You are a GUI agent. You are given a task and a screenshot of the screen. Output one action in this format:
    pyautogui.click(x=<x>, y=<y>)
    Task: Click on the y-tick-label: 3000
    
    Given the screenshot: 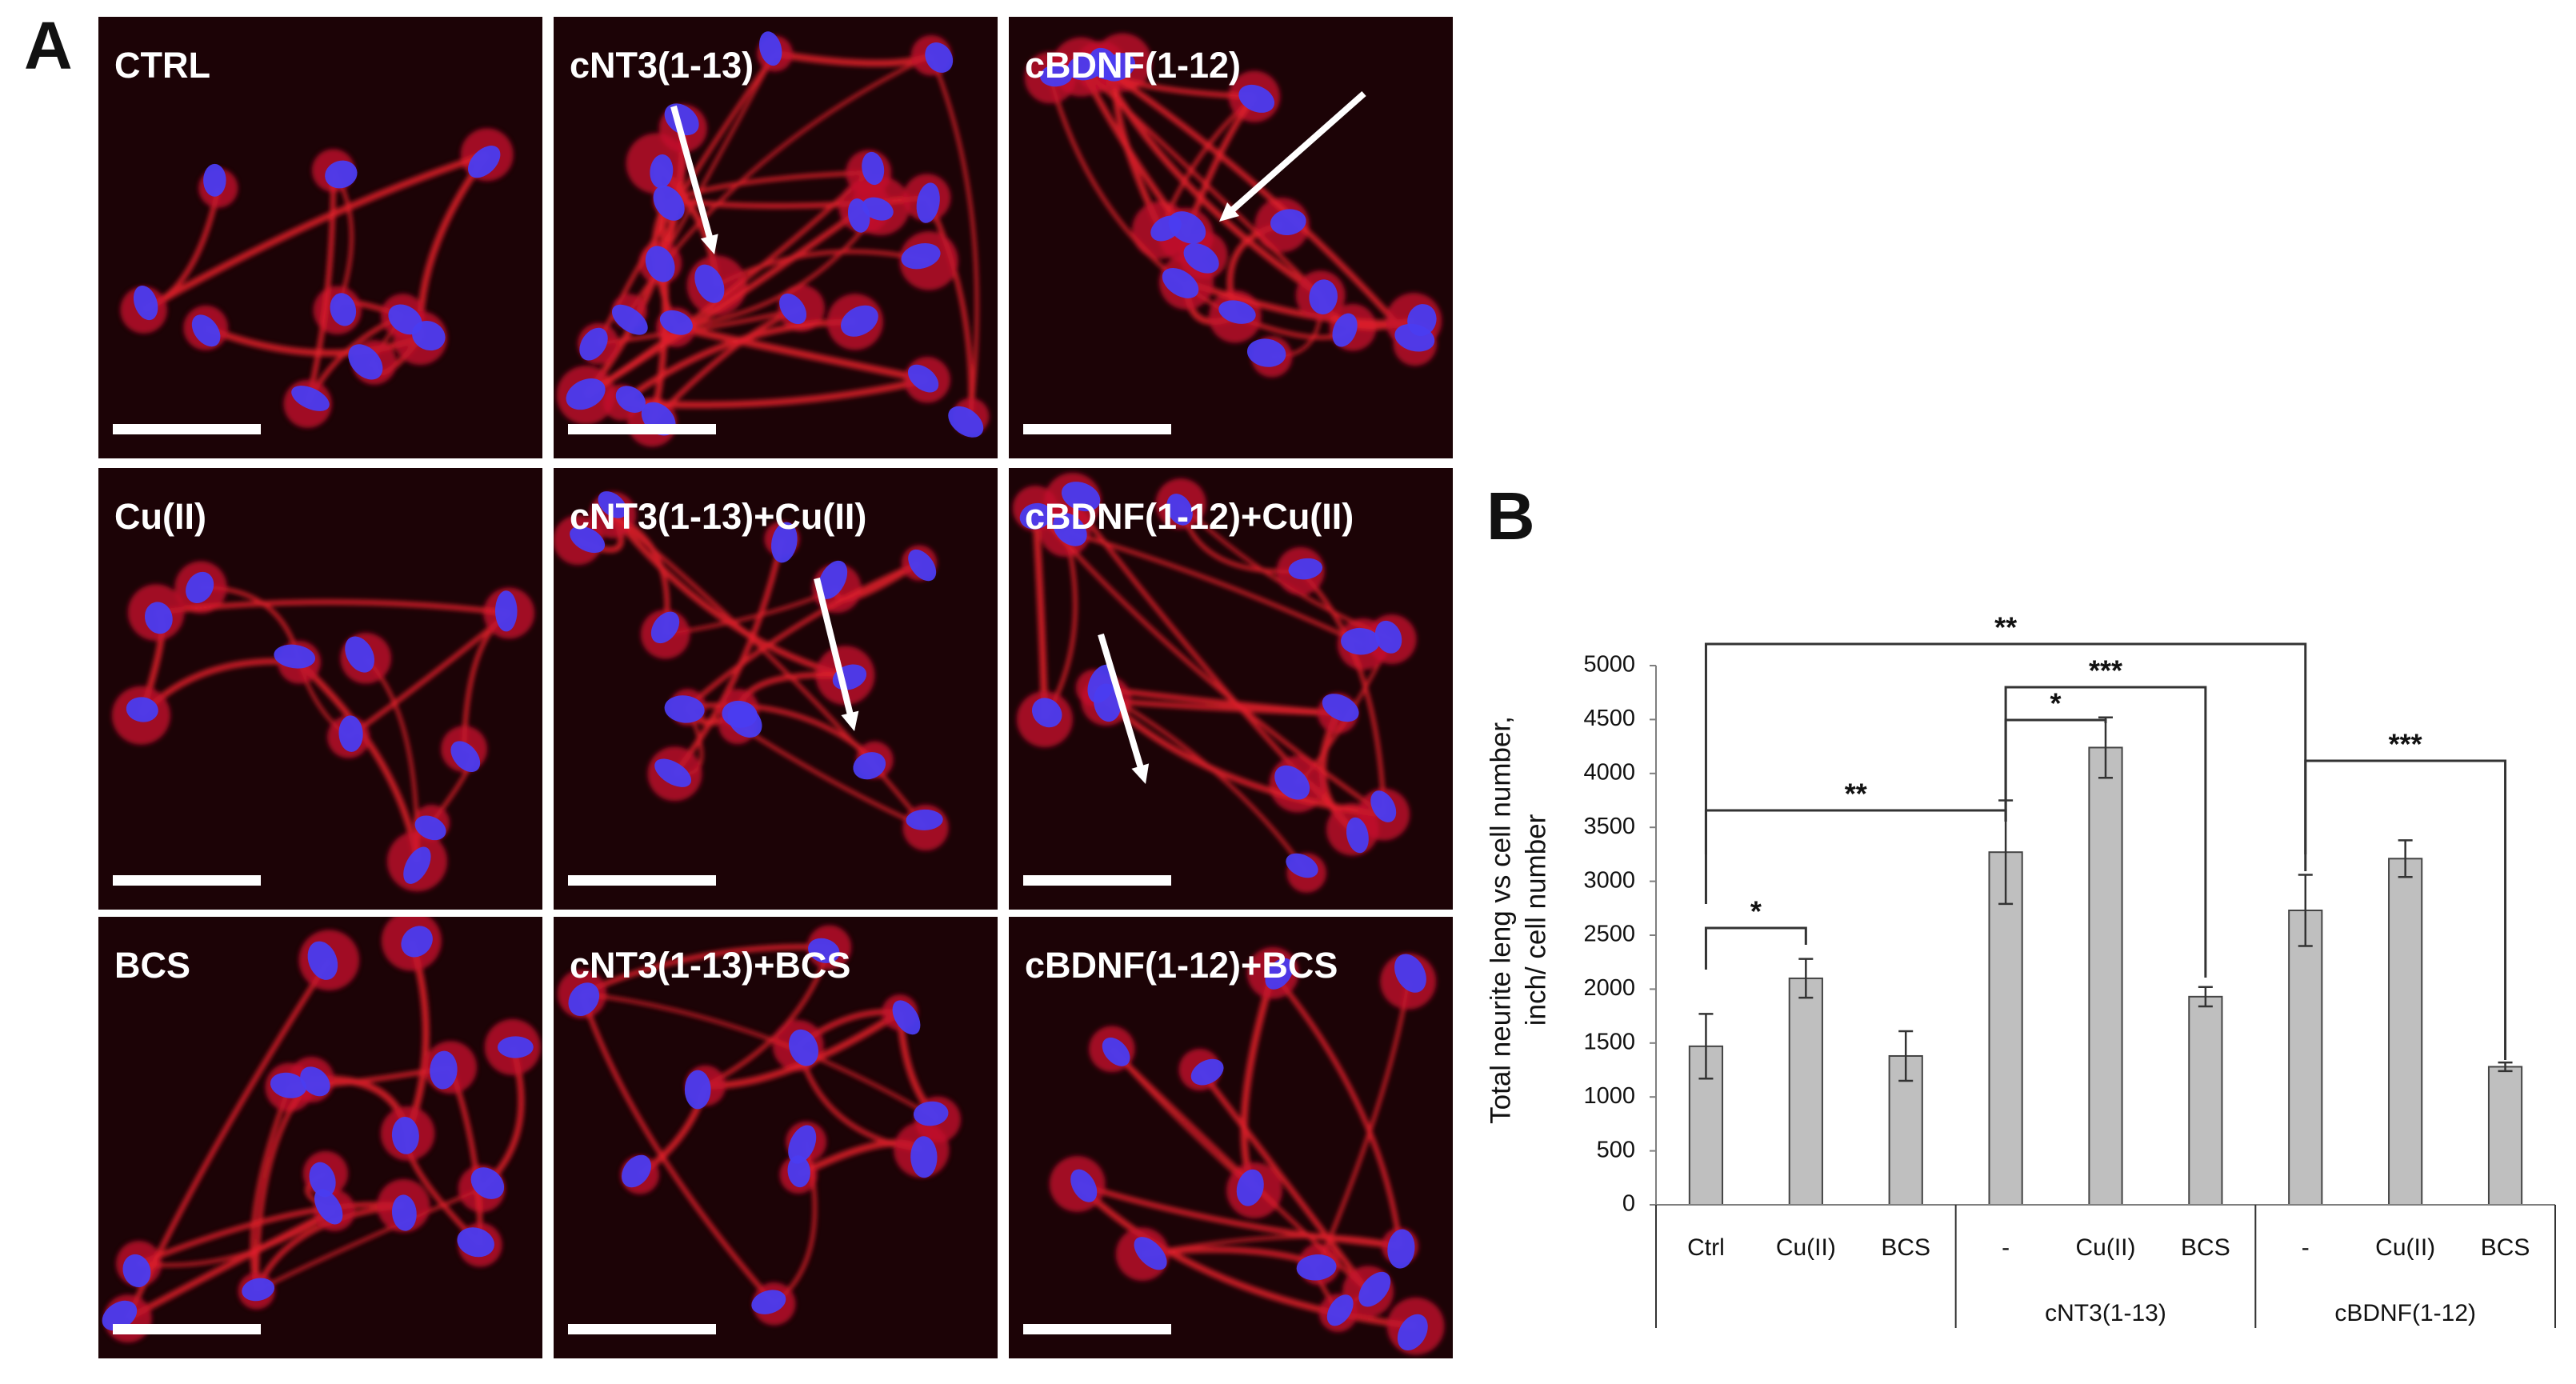 What is the action you would take?
    pyautogui.click(x=1609, y=880)
    